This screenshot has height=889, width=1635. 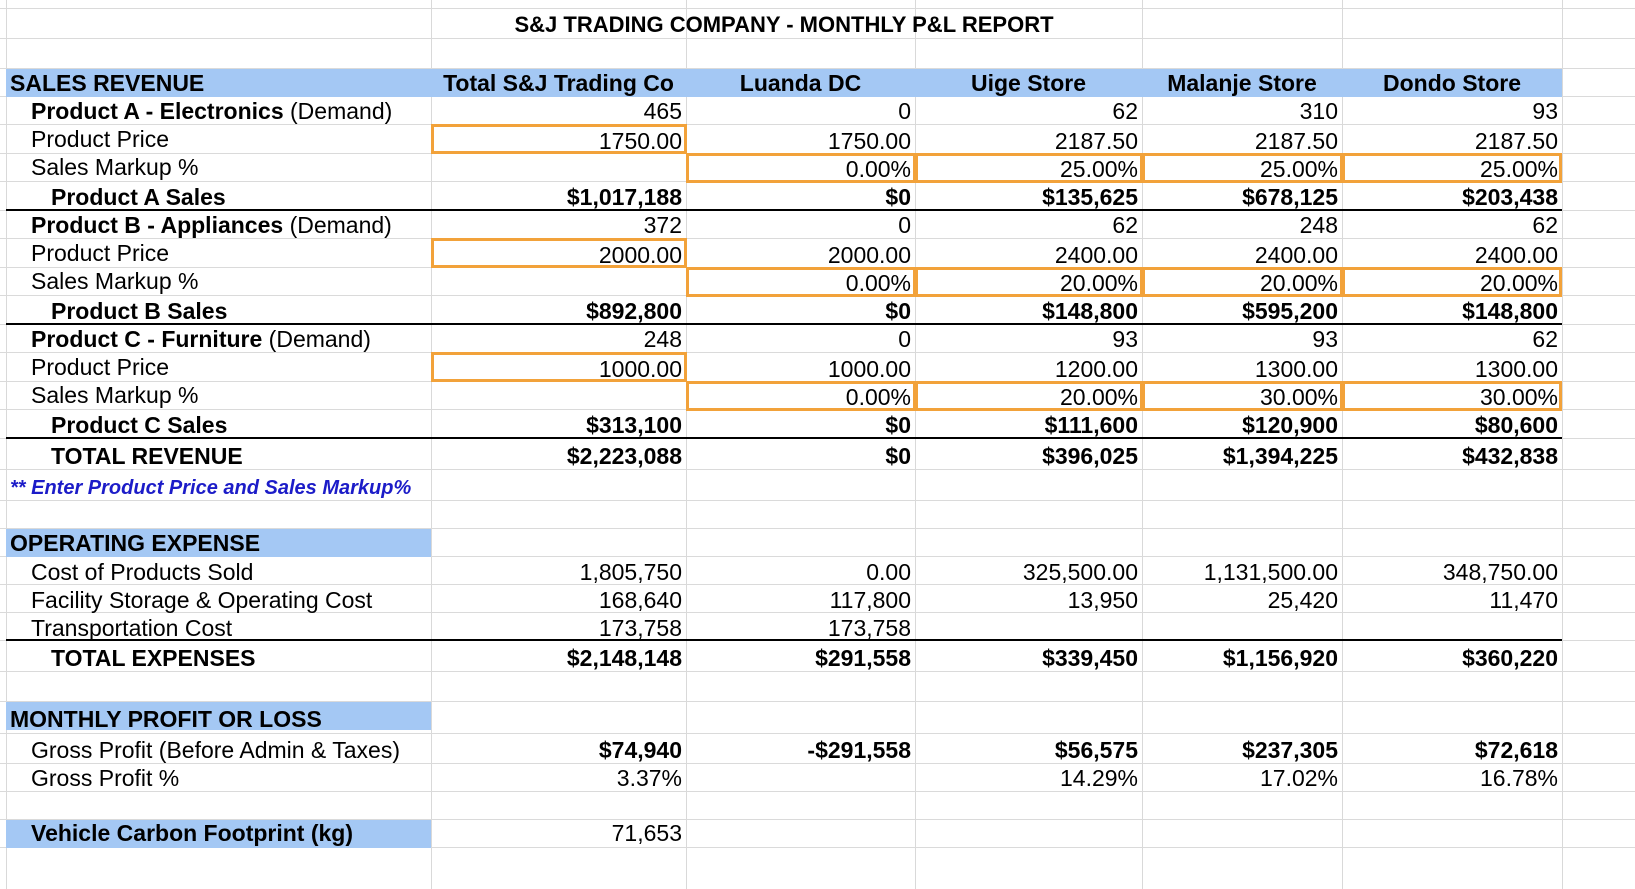 I want to click on price-cell: 1200.00, so click(x=1096, y=369).